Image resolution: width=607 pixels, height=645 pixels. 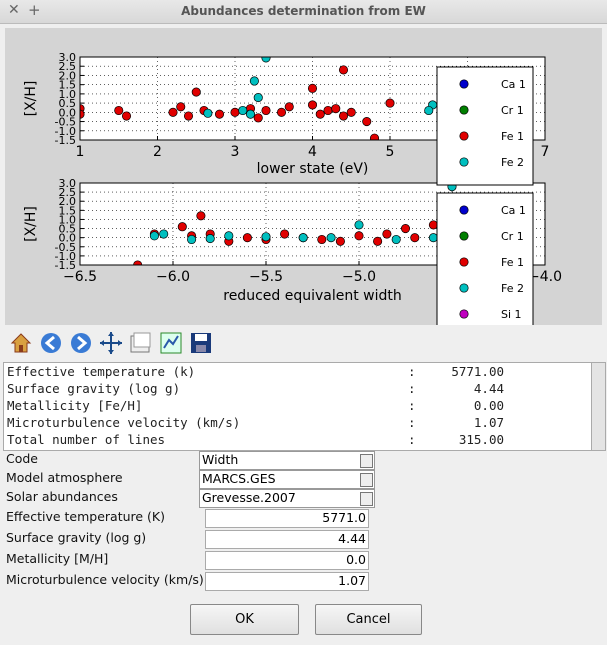 What do you see at coordinates (171, 343) in the screenshot?
I see `subplots-button` at bounding box center [171, 343].